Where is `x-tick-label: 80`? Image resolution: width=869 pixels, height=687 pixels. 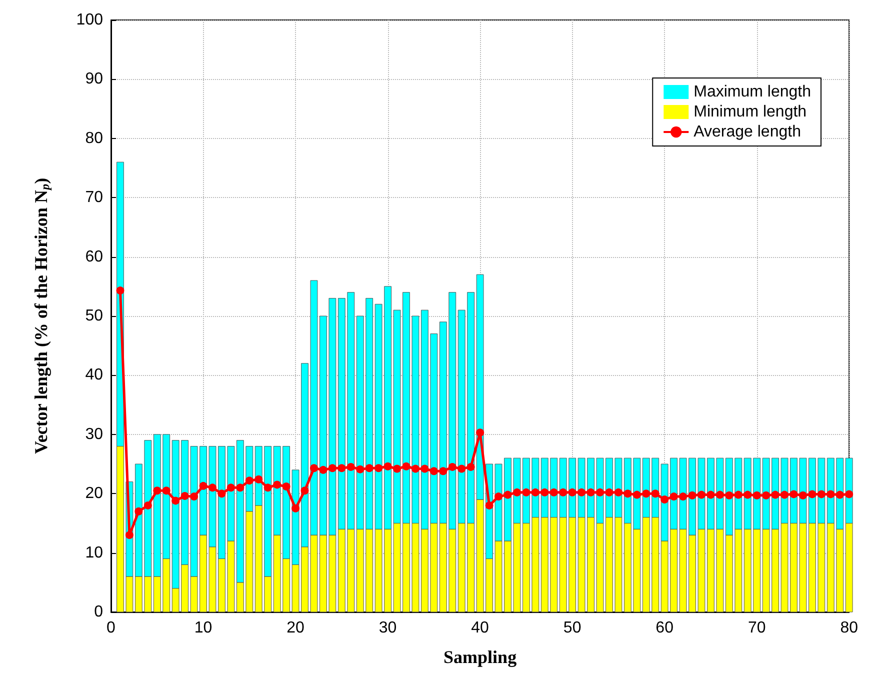
x-tick-label: 80 is located at coordinates (849, 628).